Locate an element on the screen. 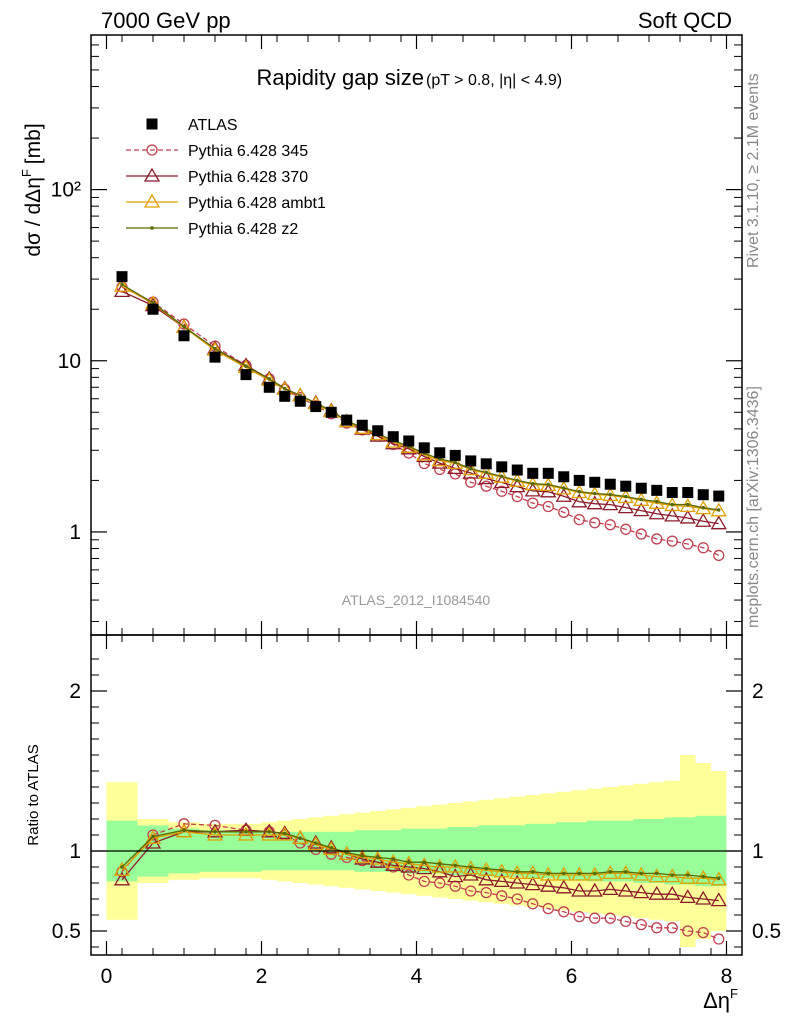  plot-title: Rapidity gap size is located at coordinates (340, 77).